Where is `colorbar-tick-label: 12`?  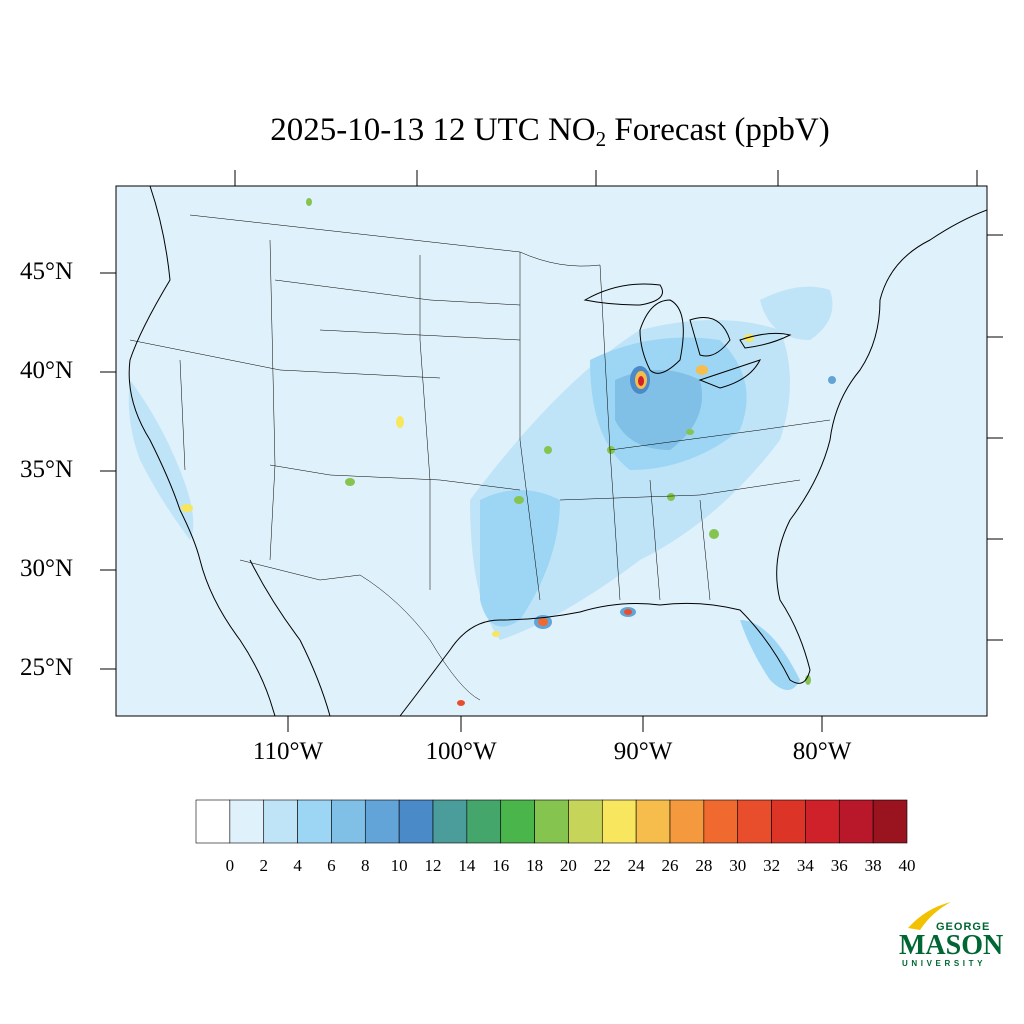
colorbar-tick-label: 12 is located at coordinates (433, 865).